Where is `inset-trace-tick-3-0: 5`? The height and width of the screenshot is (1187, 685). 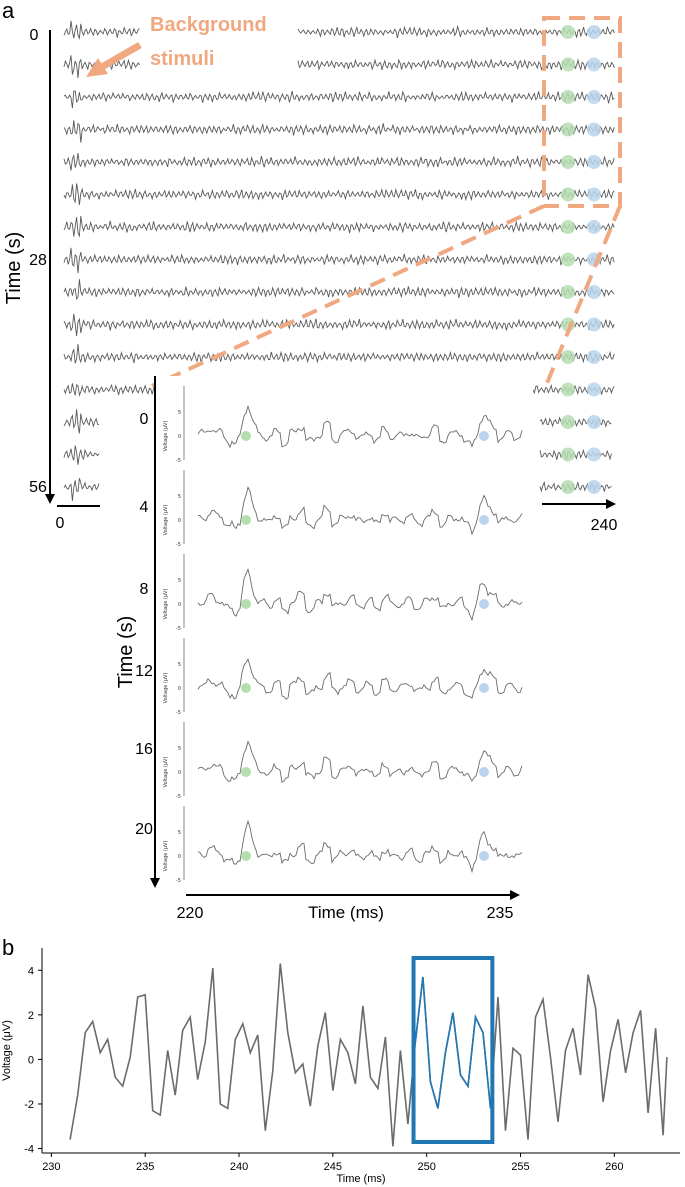
inset-trace-tick-3-0: 5 is located at coordinates (179, 665).